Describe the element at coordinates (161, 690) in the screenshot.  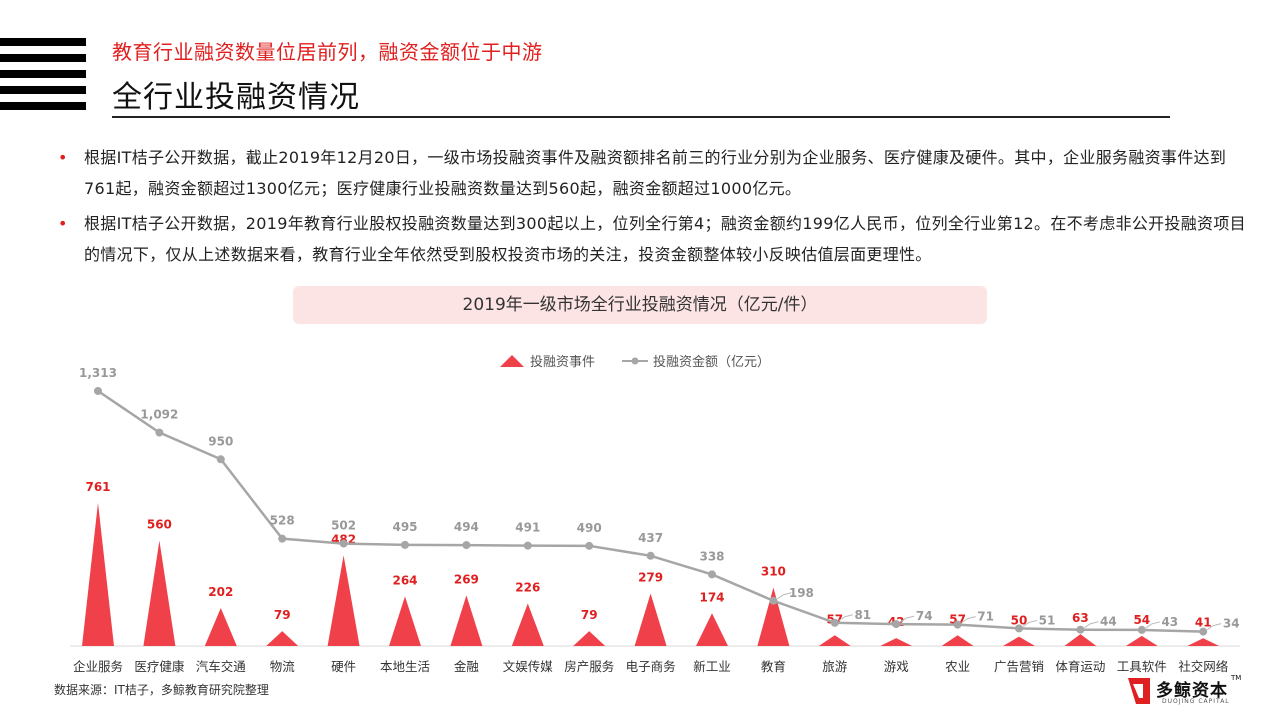
I see `data-source-note: 数据来源：IT桔子，多鲸教育研究院整理` at that location.